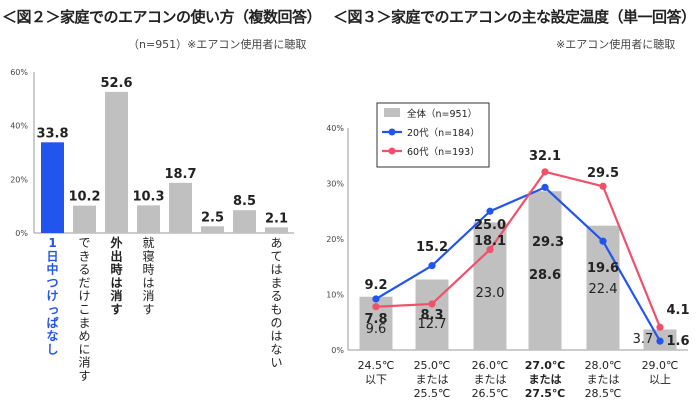  I want to click on fig2-category-label-char: 寝, so click(148, 255).